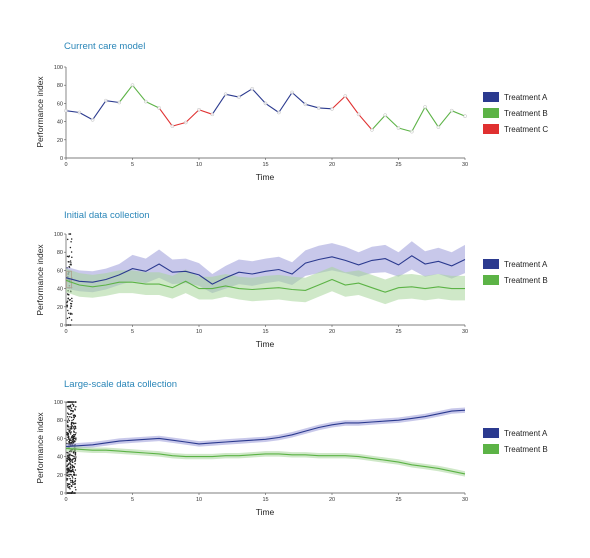 Image resolution: width=590 pixels, height=558 pixels. I want to click on confidence-band, so click(265, 285).